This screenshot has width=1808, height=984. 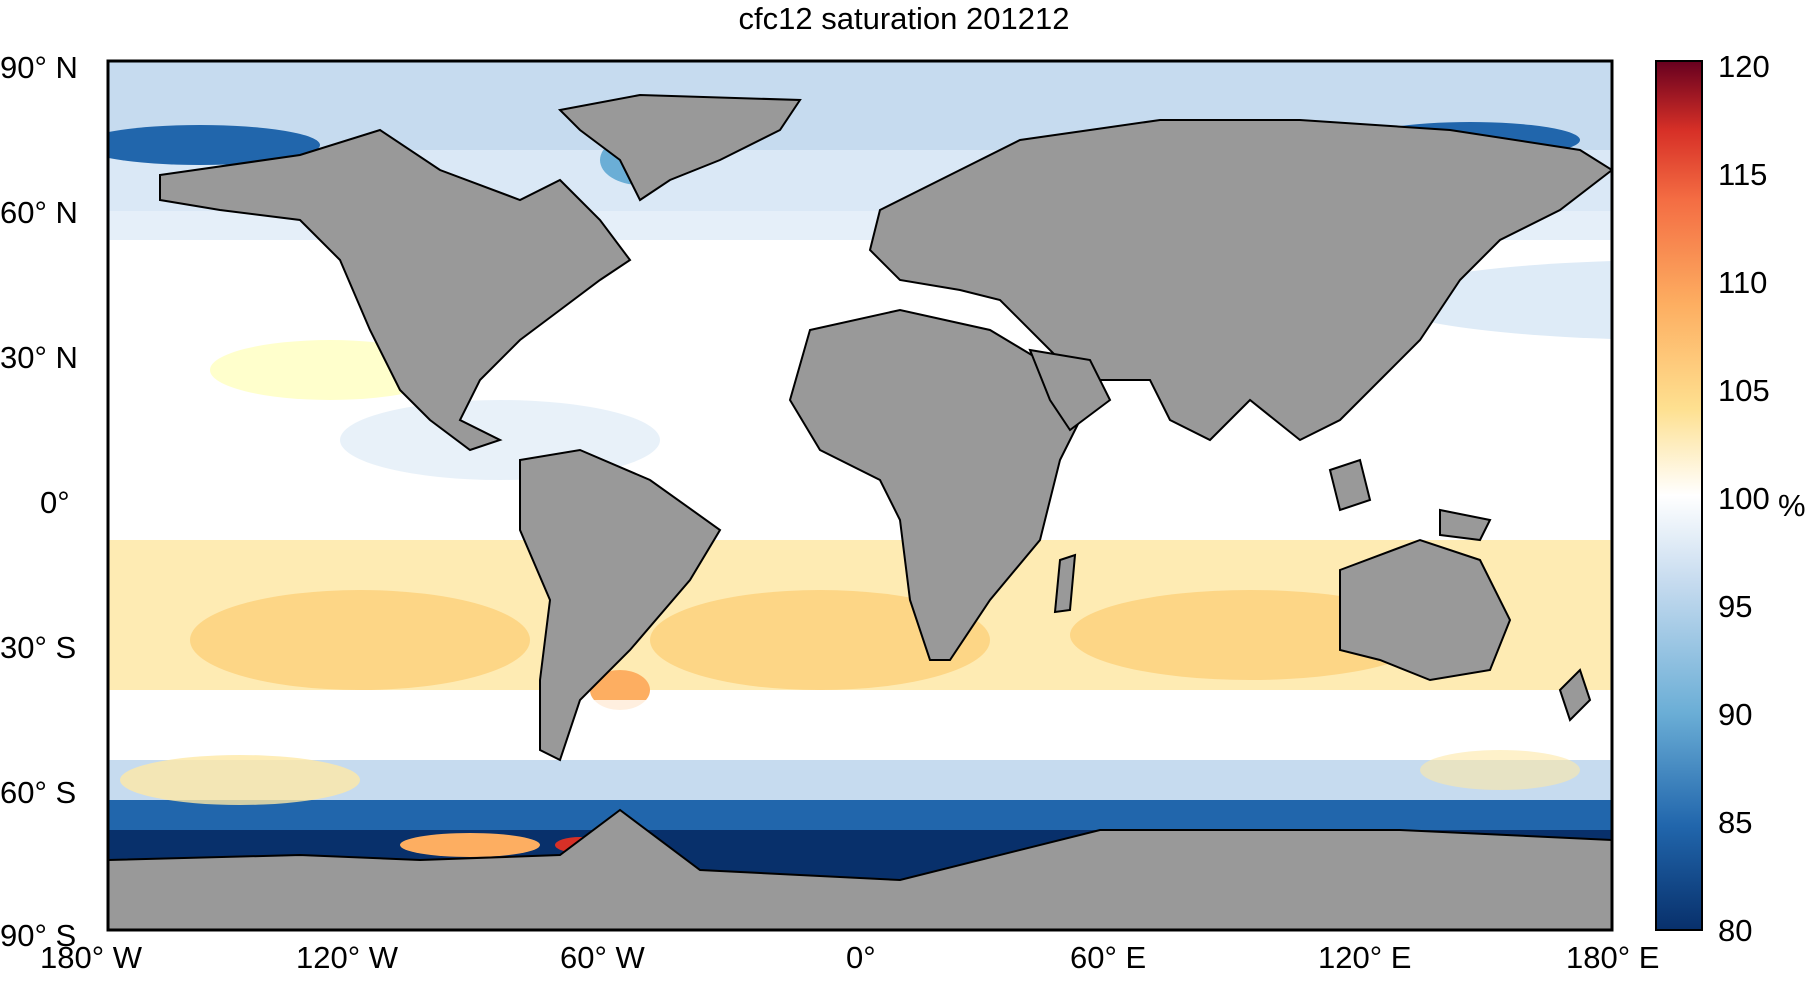 I want to click on lat-label-60n: 60° N, so click(x=39, y=212).